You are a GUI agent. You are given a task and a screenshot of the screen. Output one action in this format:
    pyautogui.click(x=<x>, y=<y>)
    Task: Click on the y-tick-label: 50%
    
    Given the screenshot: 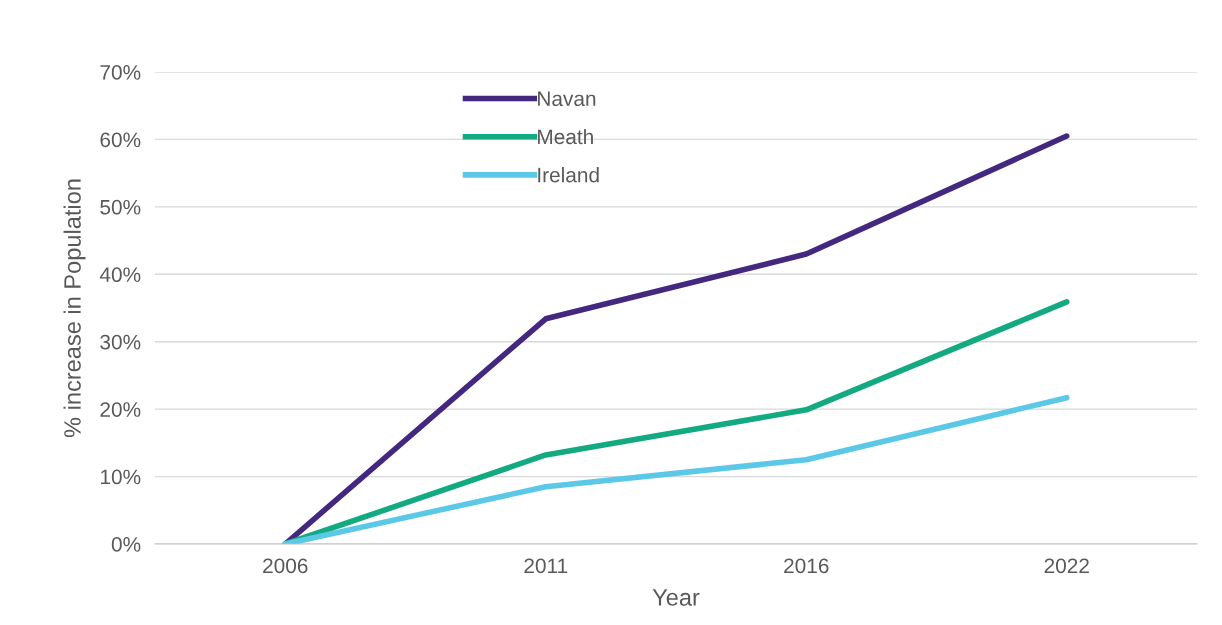 What is the action you would take?
    pyautogui.click(x=120, y=207)
    